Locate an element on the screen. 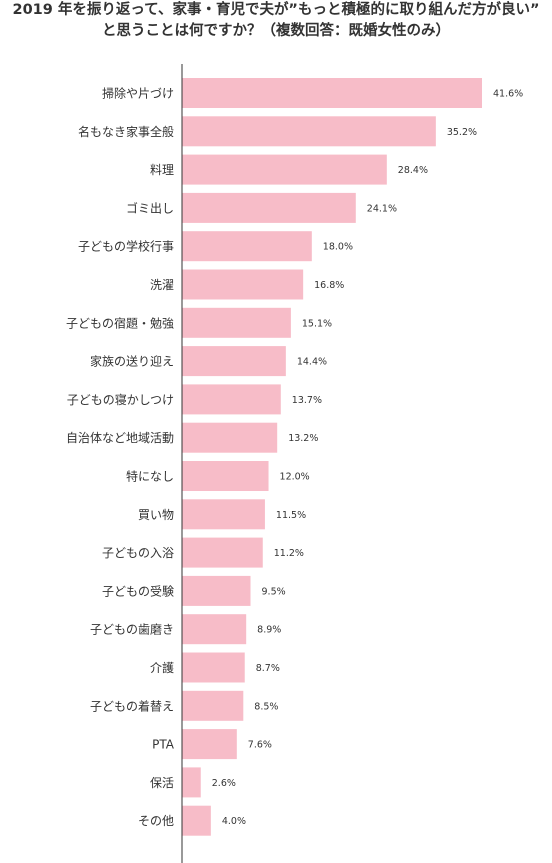 The width and height of the screenshot is (552, 863). category-label: 子どもの受験 is located at coordinates (138, 590).